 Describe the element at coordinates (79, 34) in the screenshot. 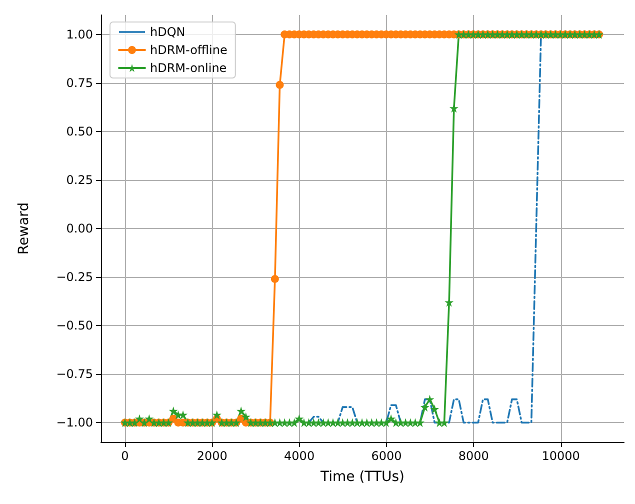

I see `y-tick-label: 1.00` at that location.